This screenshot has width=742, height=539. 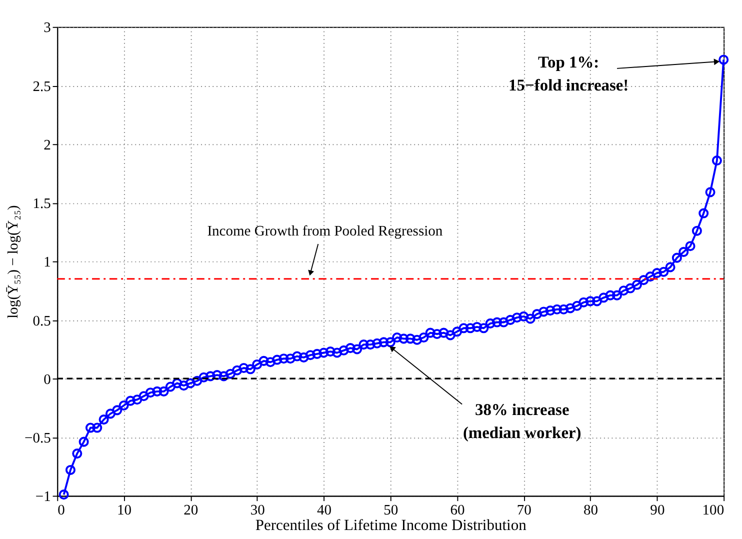 What do you see at coordinates (47, 28) in the screenshot?
I see `y-tick-label: 3` at bounding box center [47, 28].